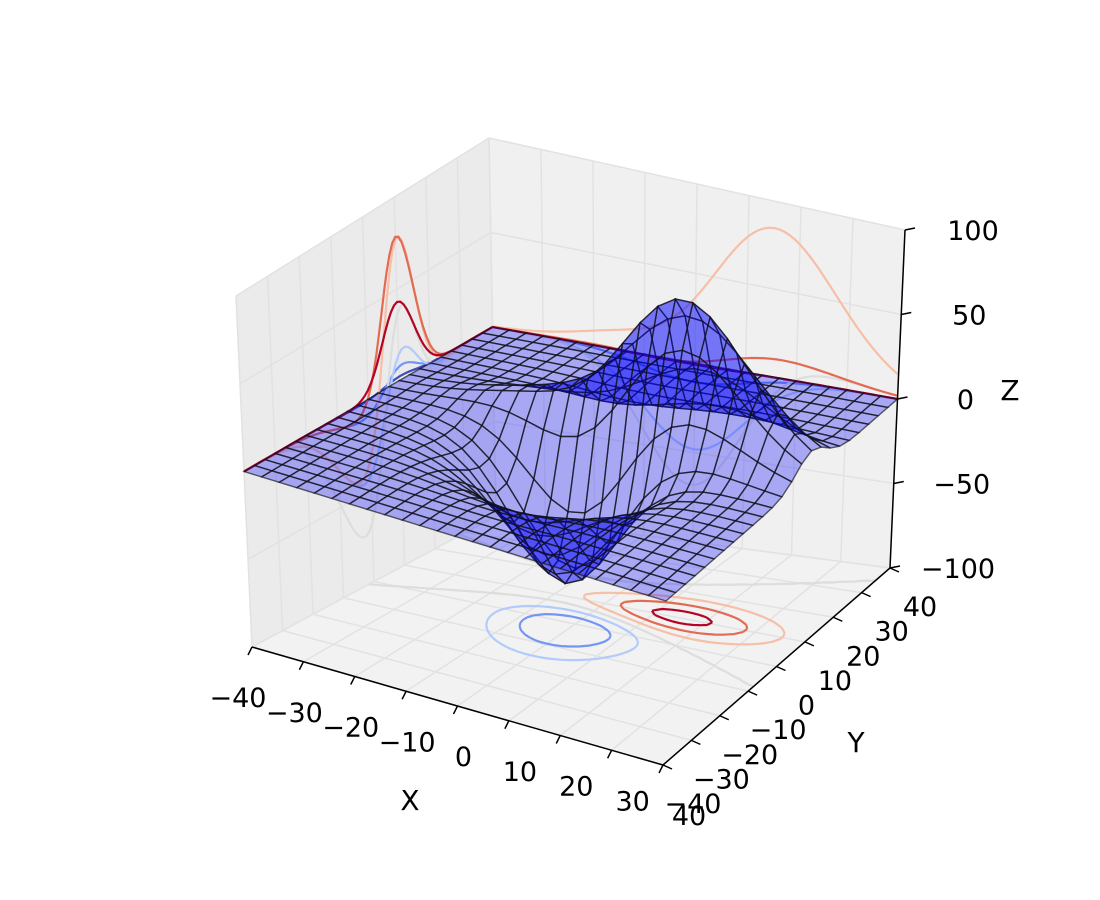 The image size is (1100, 900). Describe the element at coordinates (969, 316) in the screenshot. I see `z-tick-label: 50` at that location.